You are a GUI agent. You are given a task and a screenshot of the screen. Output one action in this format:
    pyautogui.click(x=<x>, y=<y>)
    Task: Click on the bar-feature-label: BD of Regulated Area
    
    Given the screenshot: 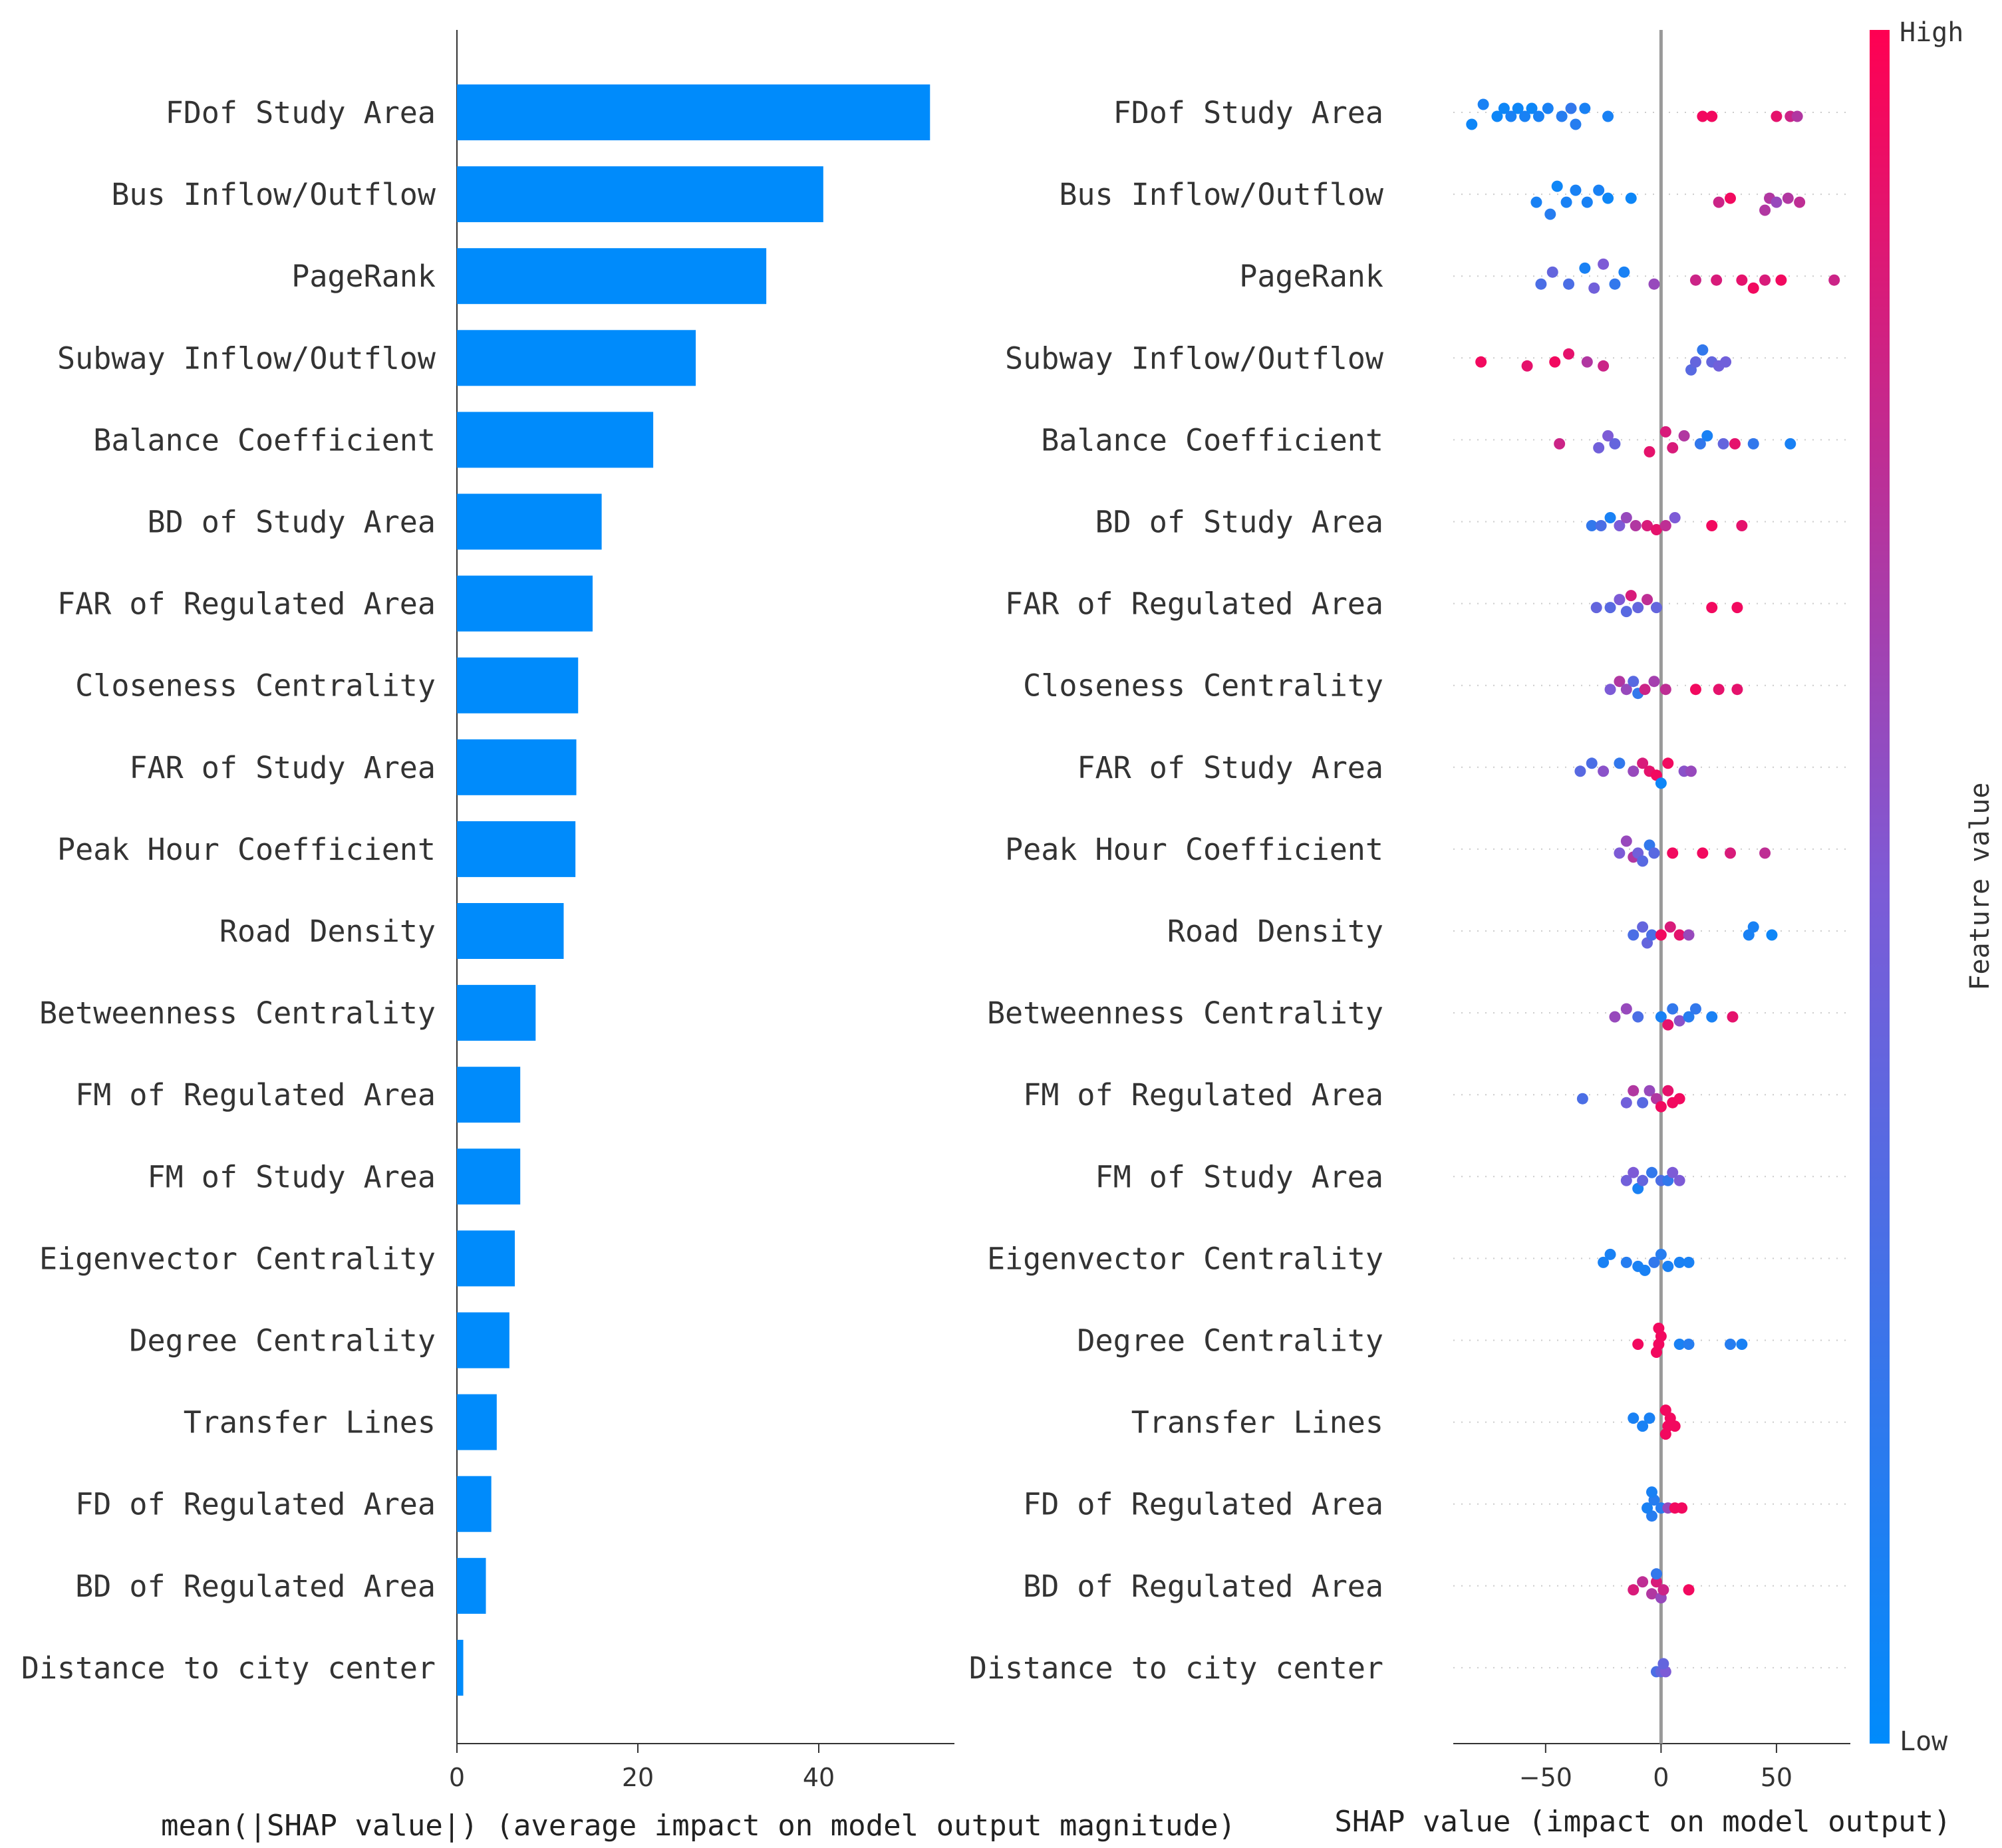 What is the action you would take?
    pyautogui.click(x=255, y=1586)
    